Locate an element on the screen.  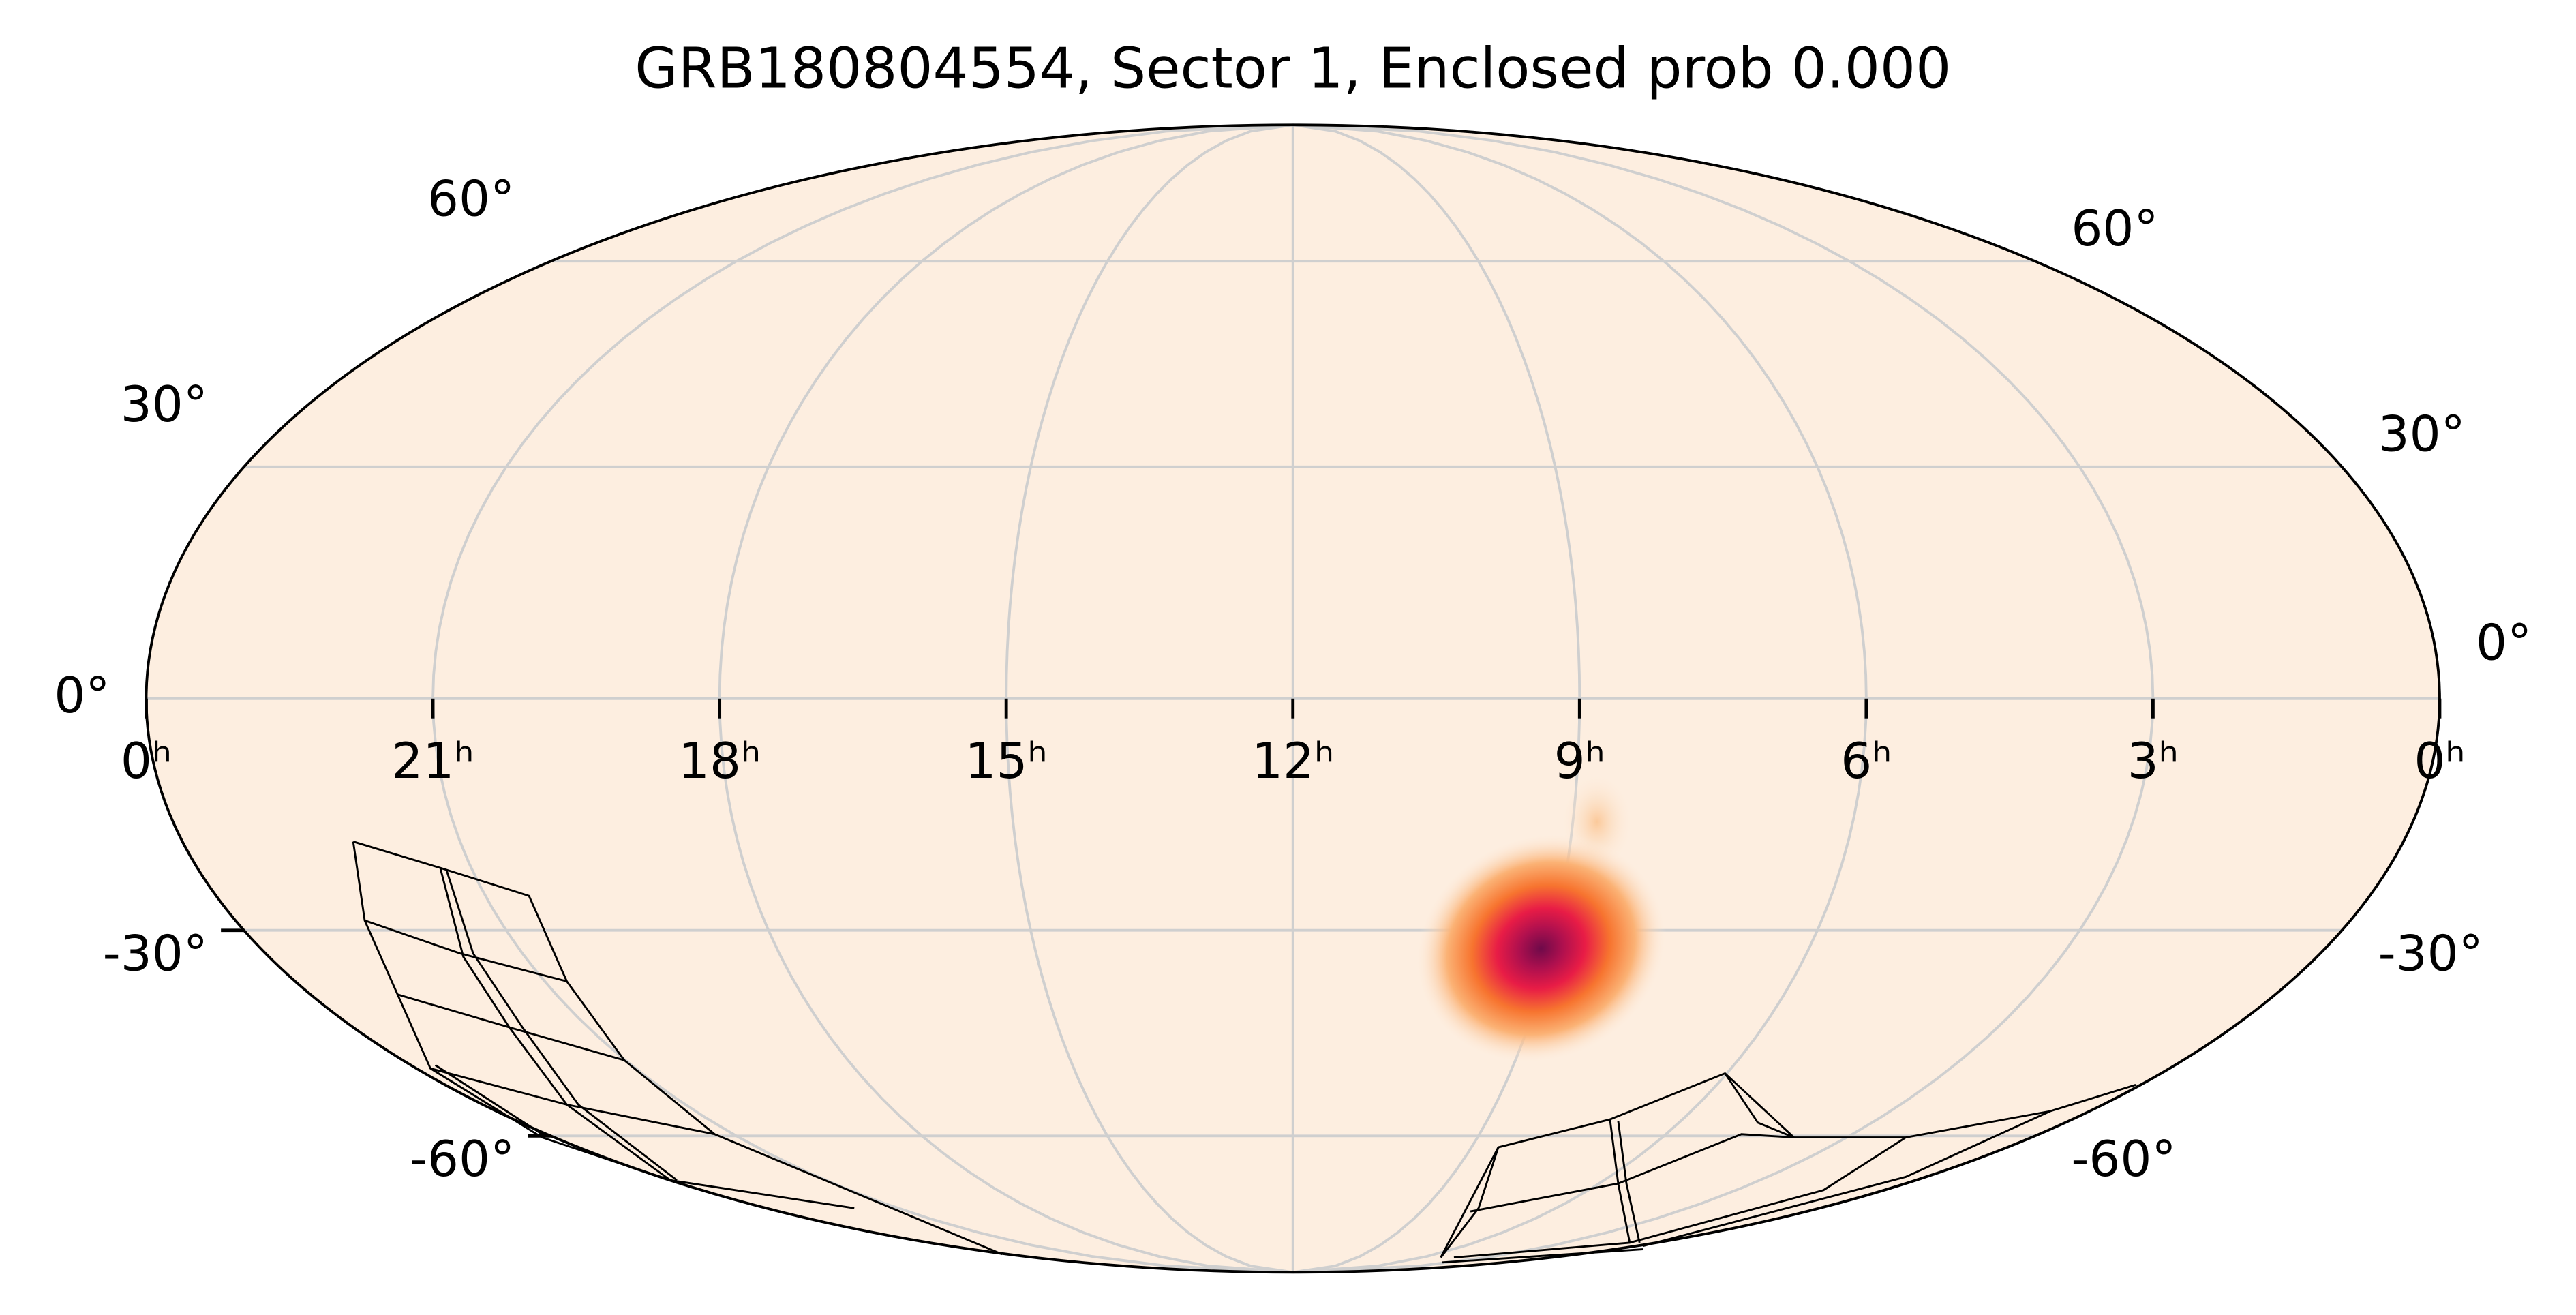
x-tick-label: 6ʰ is located at coordinates (1866, 761).